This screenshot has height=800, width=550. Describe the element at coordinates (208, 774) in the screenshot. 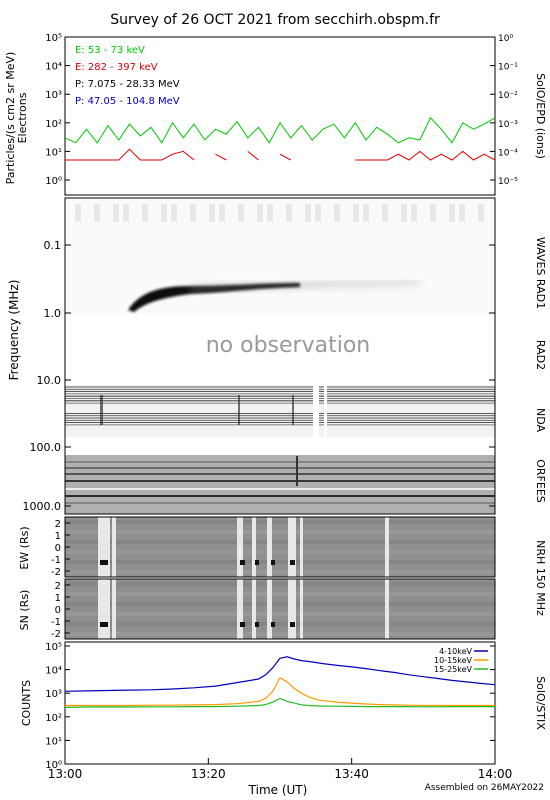

I see `time-tick-label: 13:20` at that location.